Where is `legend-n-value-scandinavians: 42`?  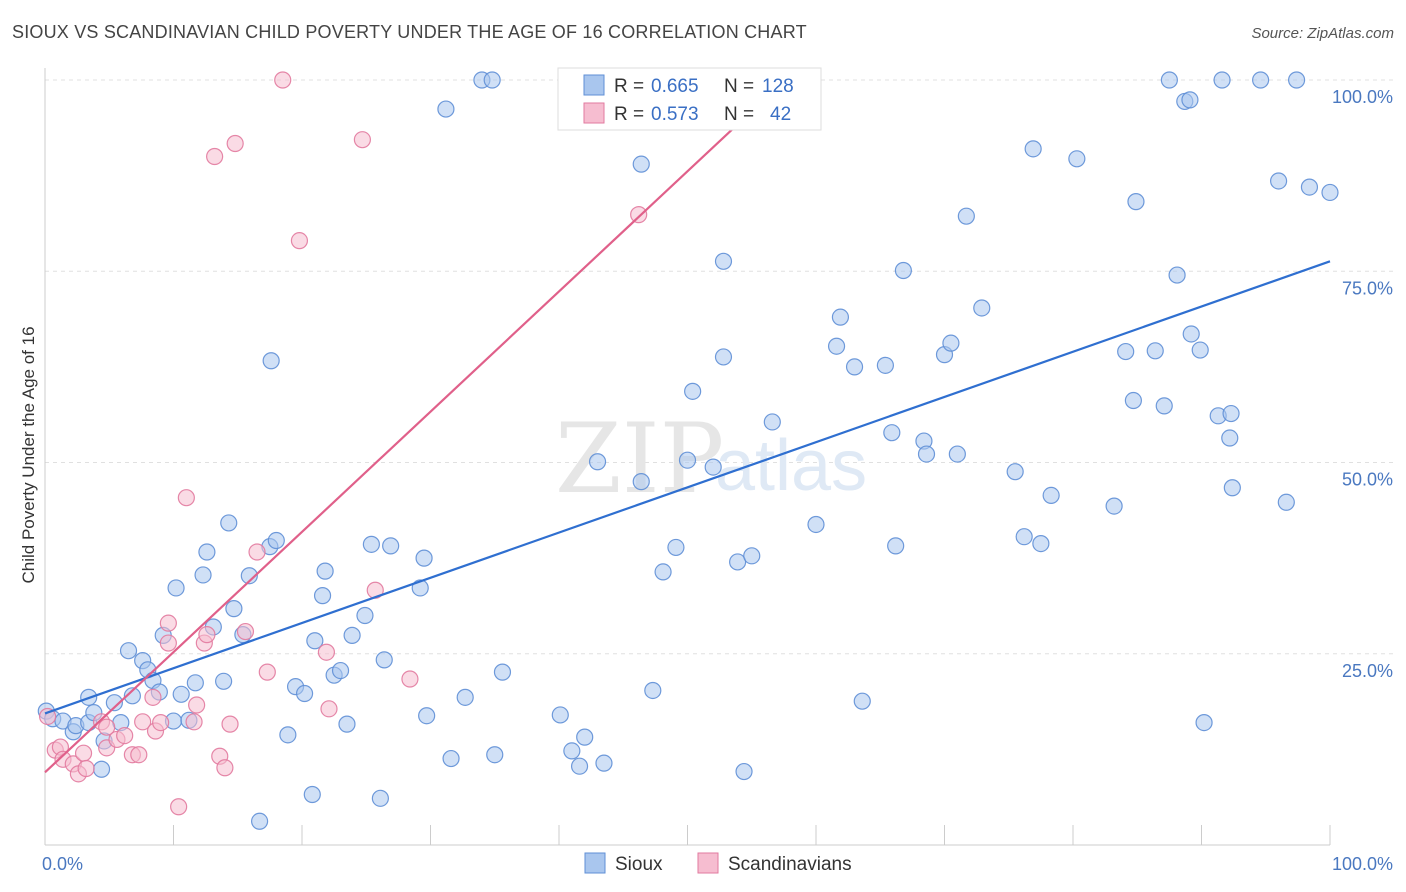 legend-n-value-scandinavians: 42 is located at coordinates (780, 114).